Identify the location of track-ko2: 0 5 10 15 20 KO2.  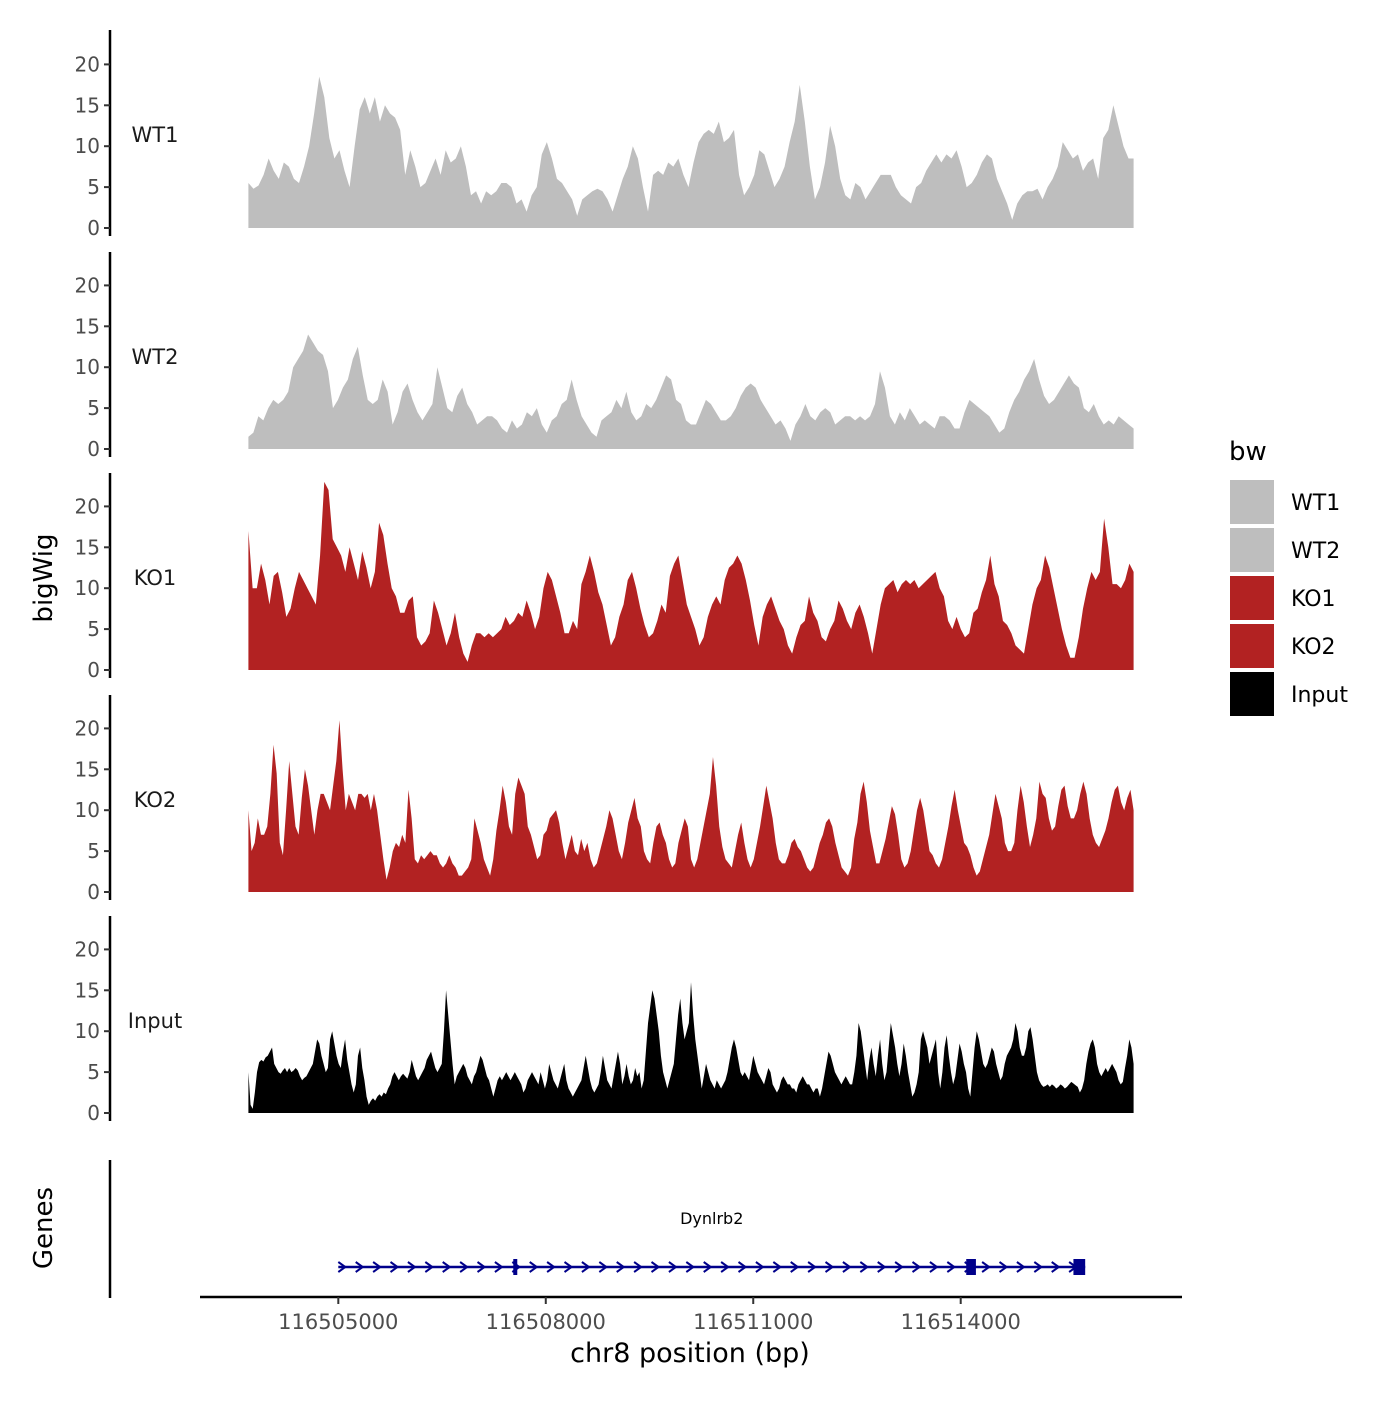
(604, 799).